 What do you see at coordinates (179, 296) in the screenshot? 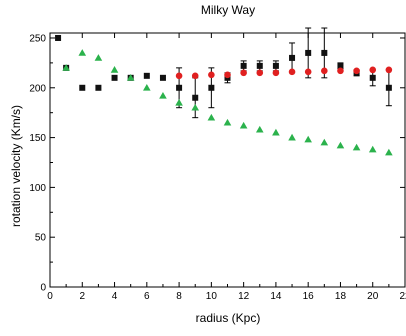
I see `x-tick-label: 8` at bounding box center [179, 296].